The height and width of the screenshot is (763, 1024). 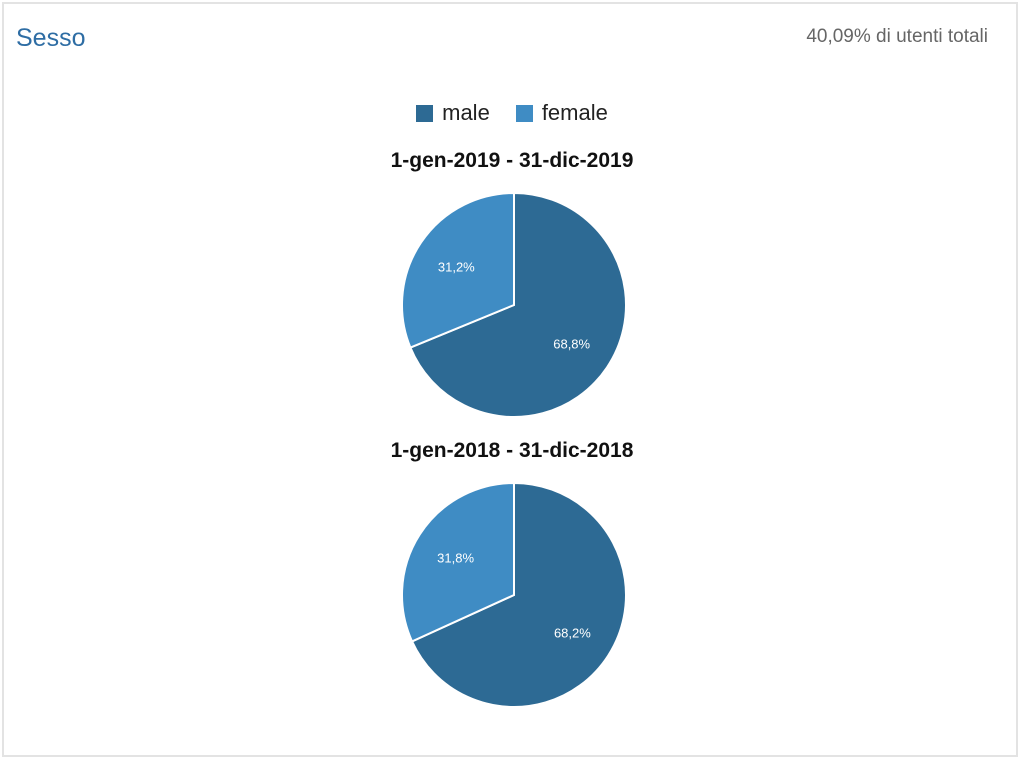 I want to click on legend-label-male: male, so click(x=466, y=112).